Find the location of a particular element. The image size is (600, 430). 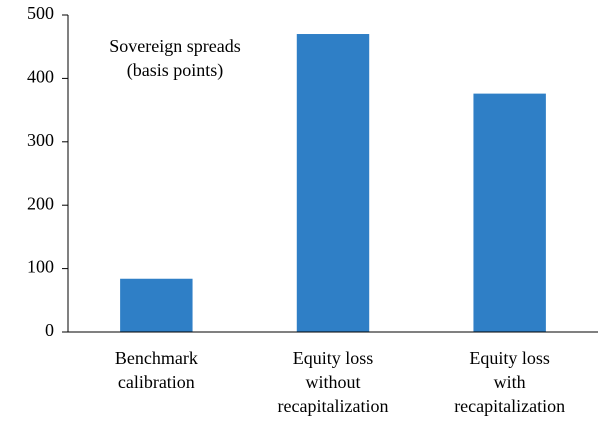

x-tick-label: Benchmark calibration is located at coordinates (156, 370).